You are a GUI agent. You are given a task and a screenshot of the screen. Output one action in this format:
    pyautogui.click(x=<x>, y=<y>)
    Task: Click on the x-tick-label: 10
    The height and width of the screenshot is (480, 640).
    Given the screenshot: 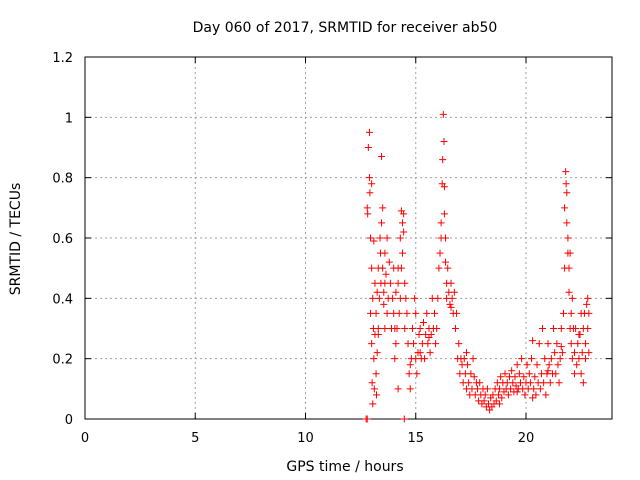 What is the action you would take?
    pyautogui.click(x=305, y=438)
    